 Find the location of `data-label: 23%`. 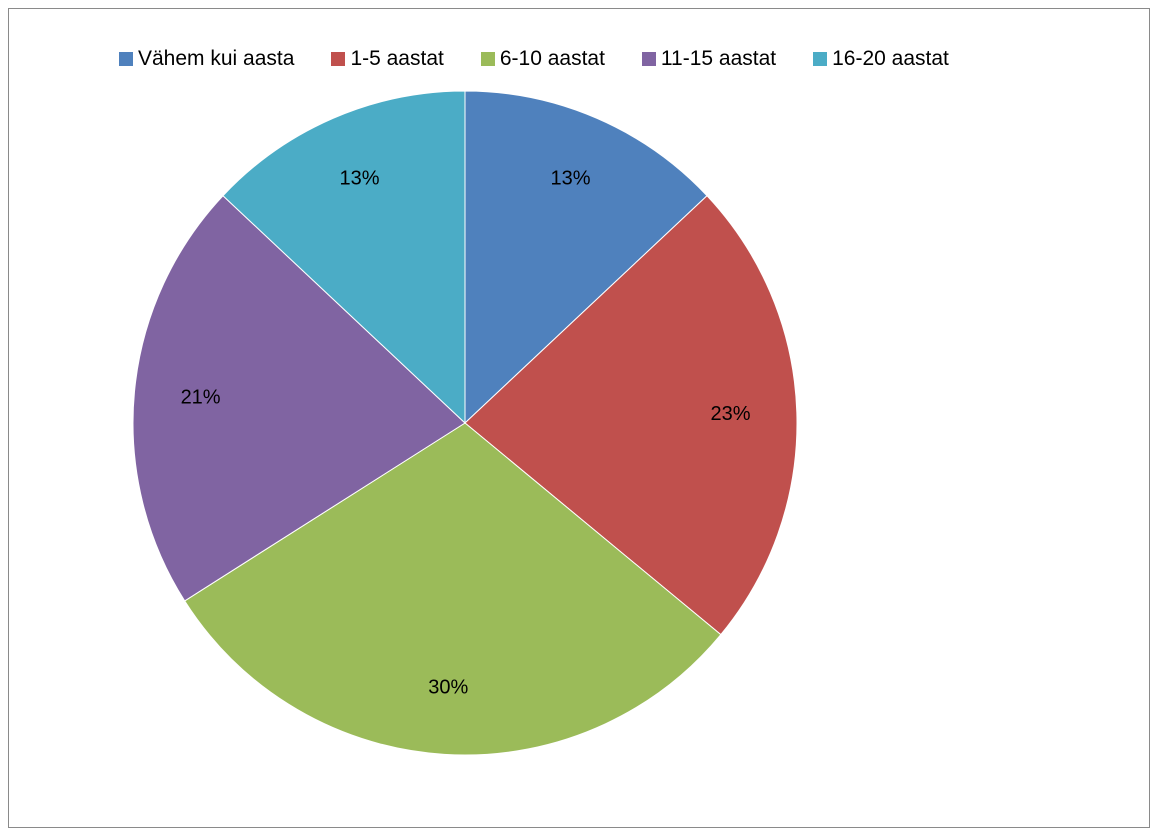

data-label: 23% is located at coordinates (730, 414).